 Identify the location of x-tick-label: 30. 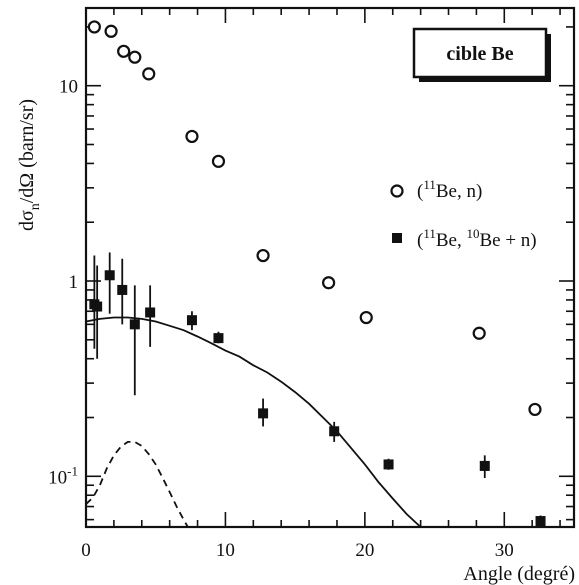
(504, 550).